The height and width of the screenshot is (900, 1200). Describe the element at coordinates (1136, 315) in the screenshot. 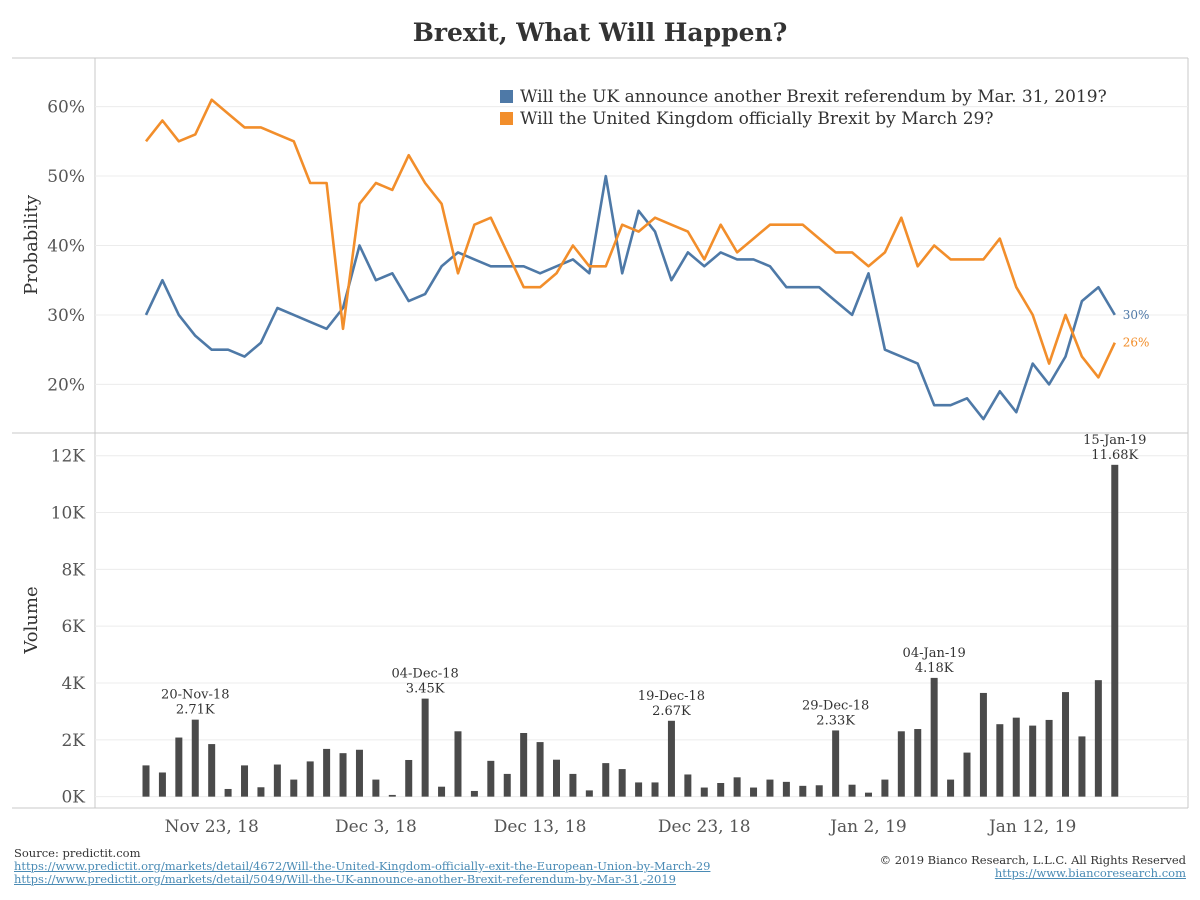

I see `series-end-label: 30%` at that location.